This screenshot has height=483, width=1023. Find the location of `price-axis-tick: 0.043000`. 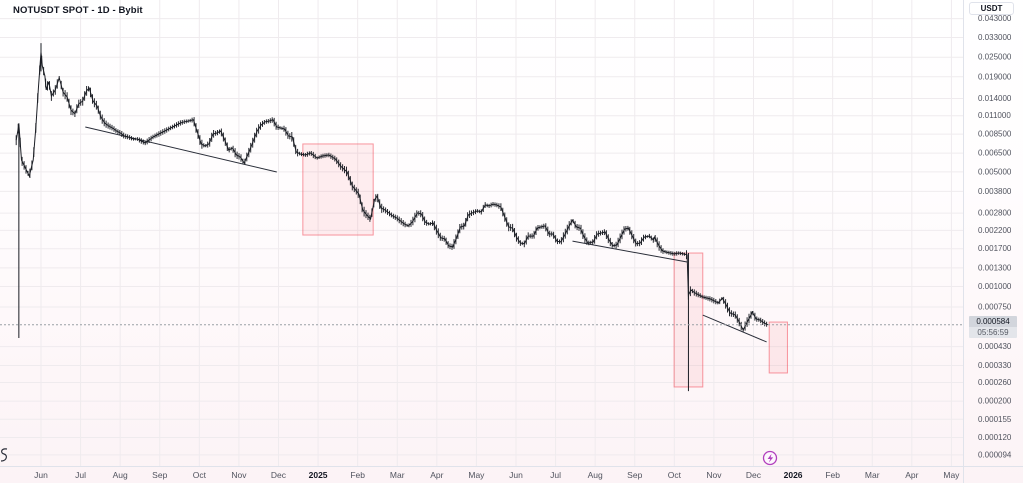

price-axis-tick: 0.043000 is located at coordinates (995, 18).